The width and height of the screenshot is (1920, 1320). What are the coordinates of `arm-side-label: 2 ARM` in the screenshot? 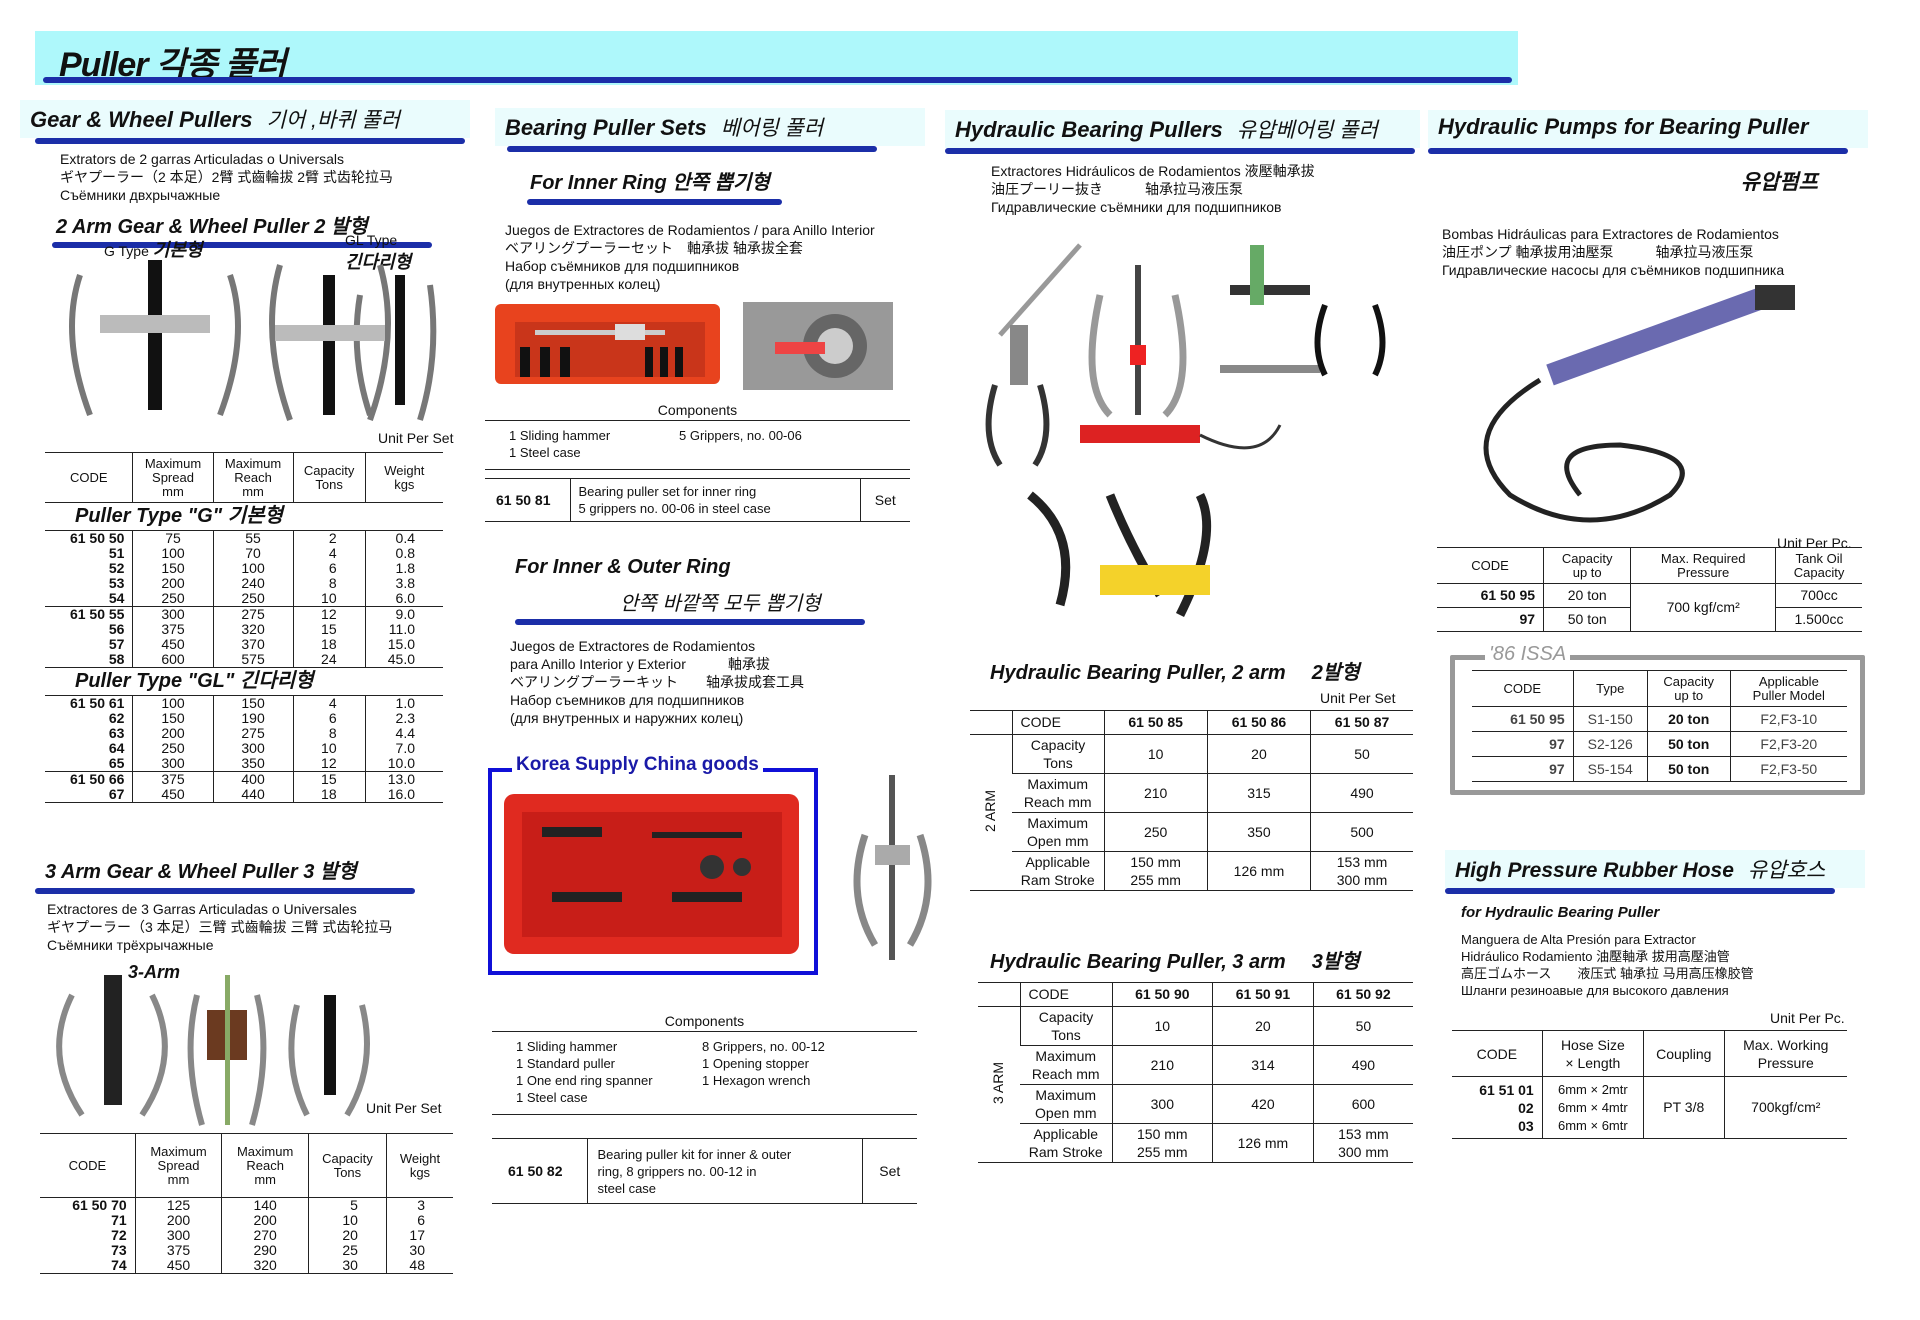 It's located at (991, 813).